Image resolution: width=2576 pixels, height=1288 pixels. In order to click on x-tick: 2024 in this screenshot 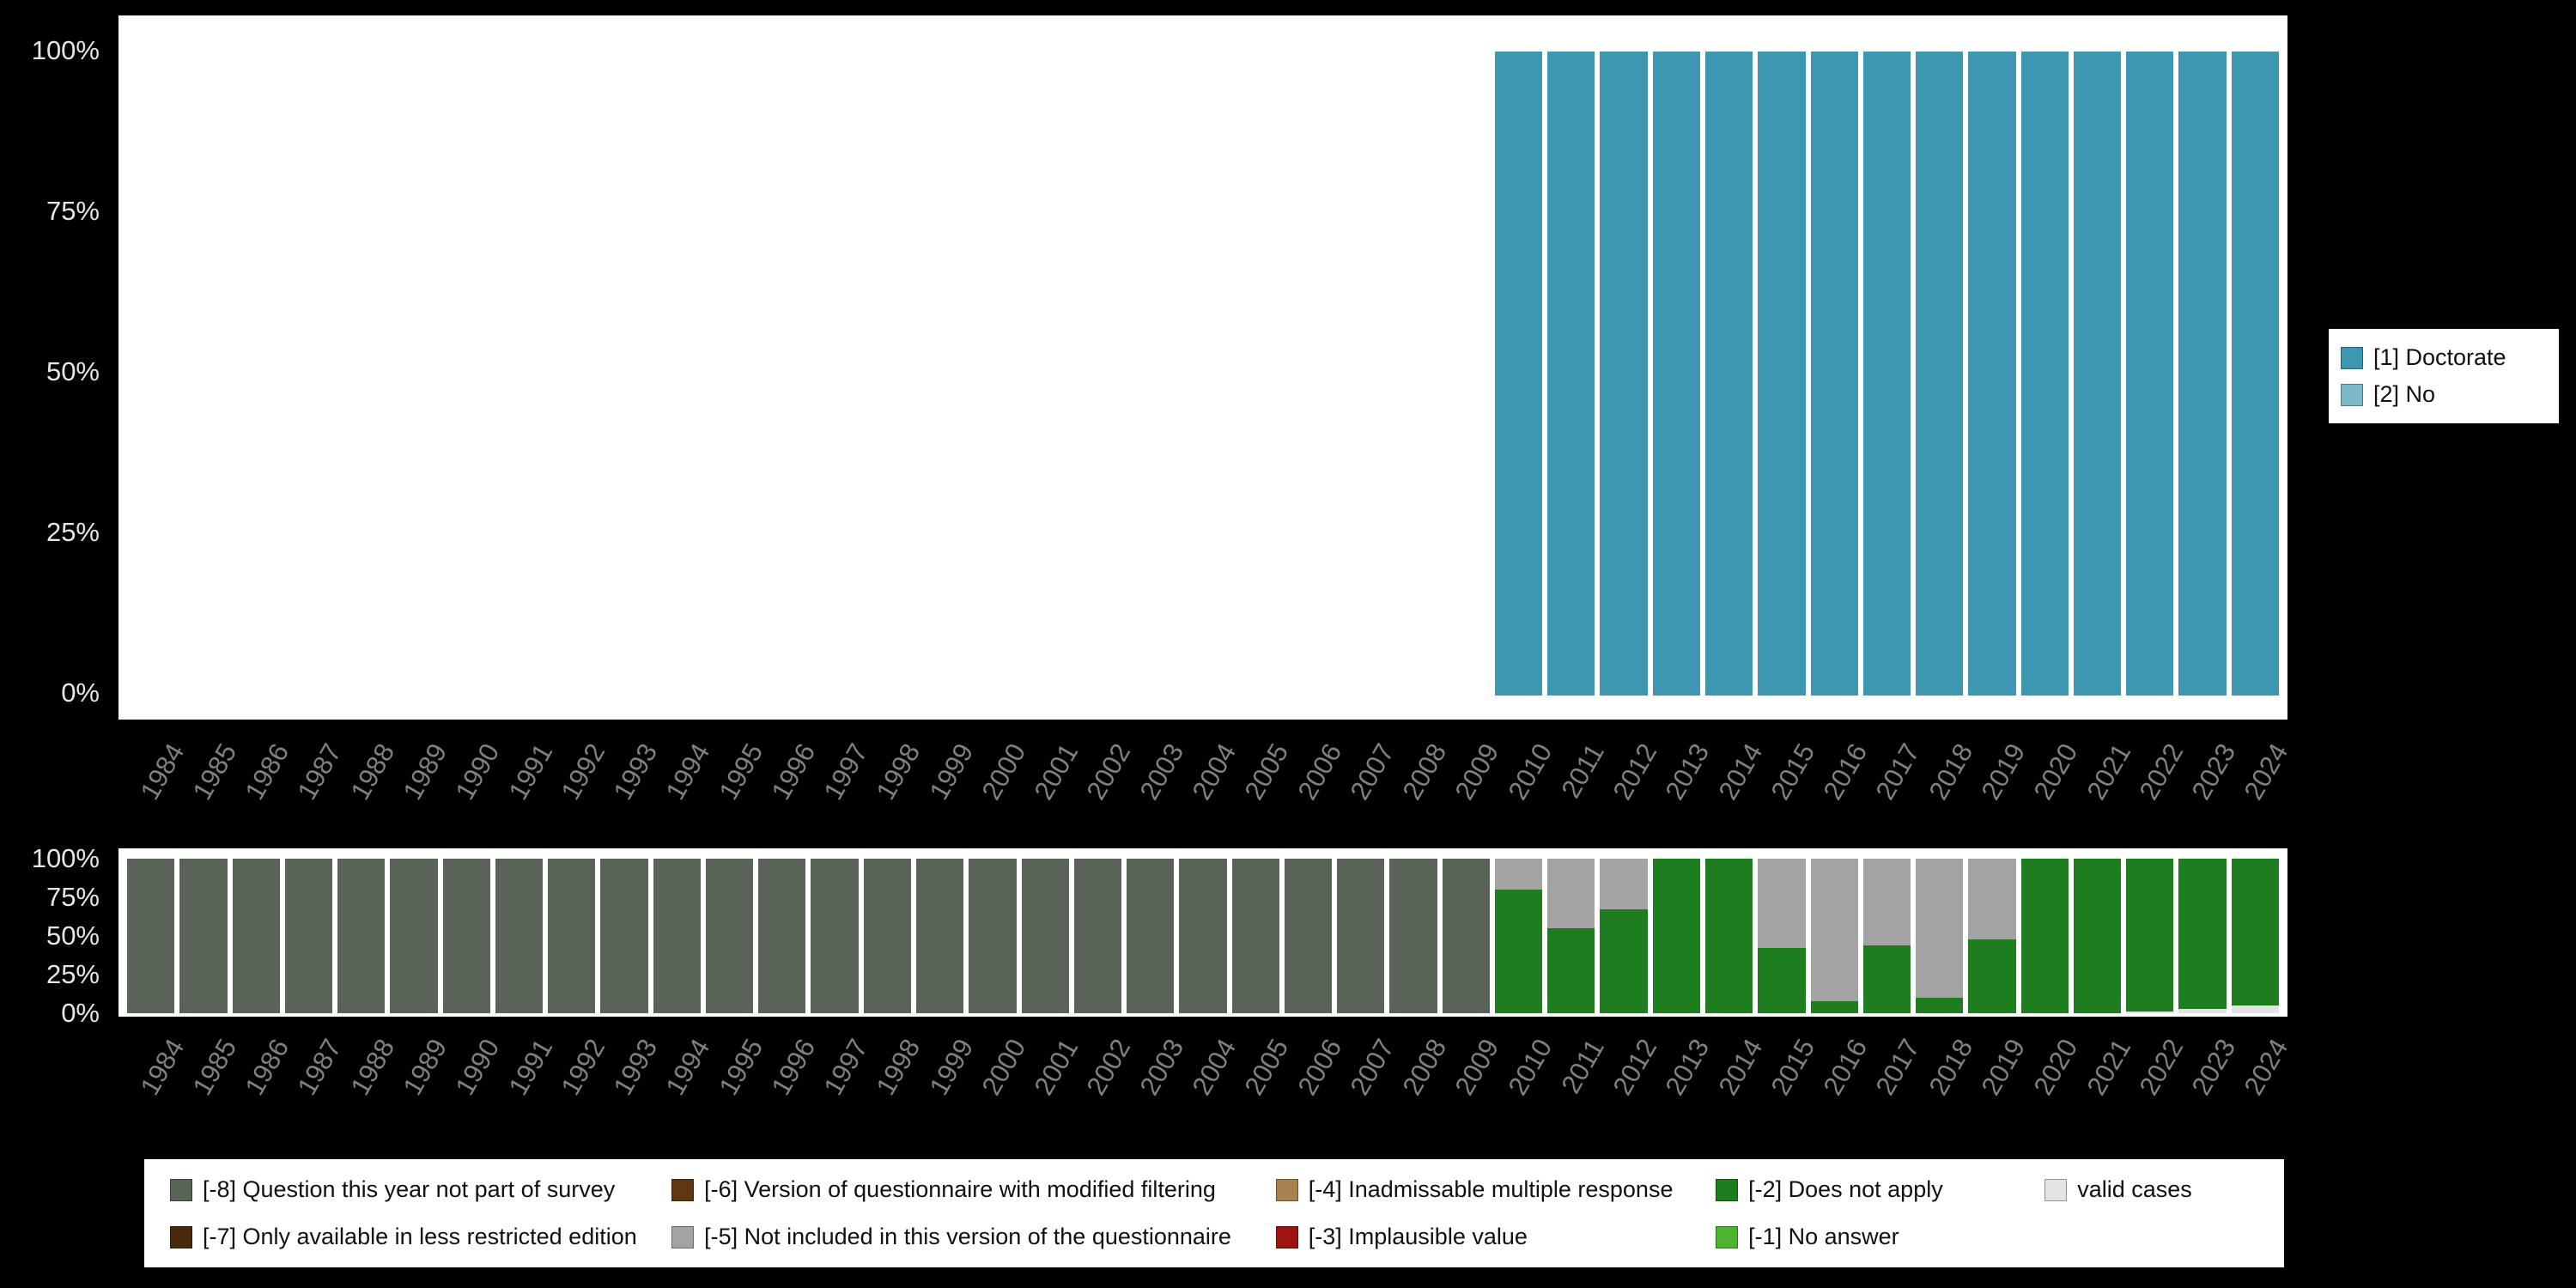, I will do `click(2263, 784)`.